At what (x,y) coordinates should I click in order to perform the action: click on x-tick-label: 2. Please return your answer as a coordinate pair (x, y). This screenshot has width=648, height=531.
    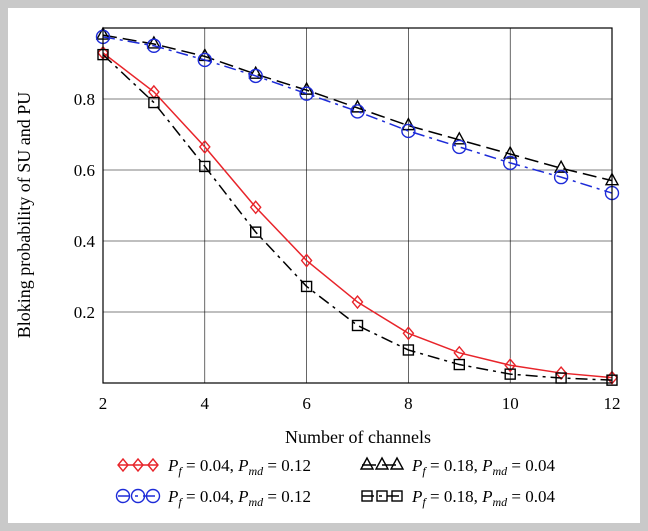
    Looking at the image, I should click on (103, 403).